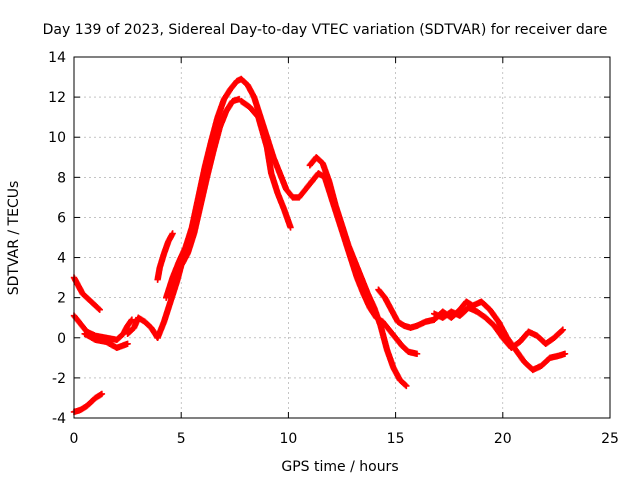  What do you see at coordinates (61, 339) in the screenshot?
I see `y-tick-label: 0` at bounding box center [61, 339].